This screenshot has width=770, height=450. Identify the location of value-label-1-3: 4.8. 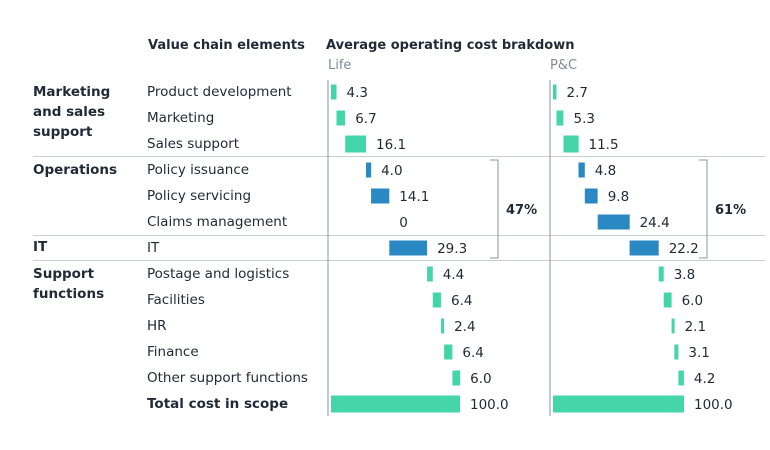
(605, 171).